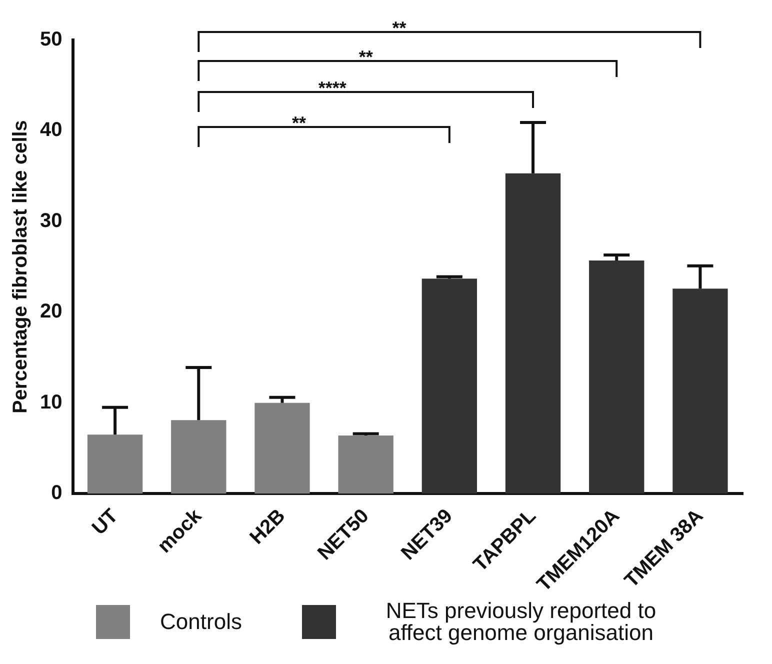 The width and height of the screenshot is (772, 664). Describe the element at coordinates (51, 130) in the screenshot. I see `y-tick-label: 40` at that location.